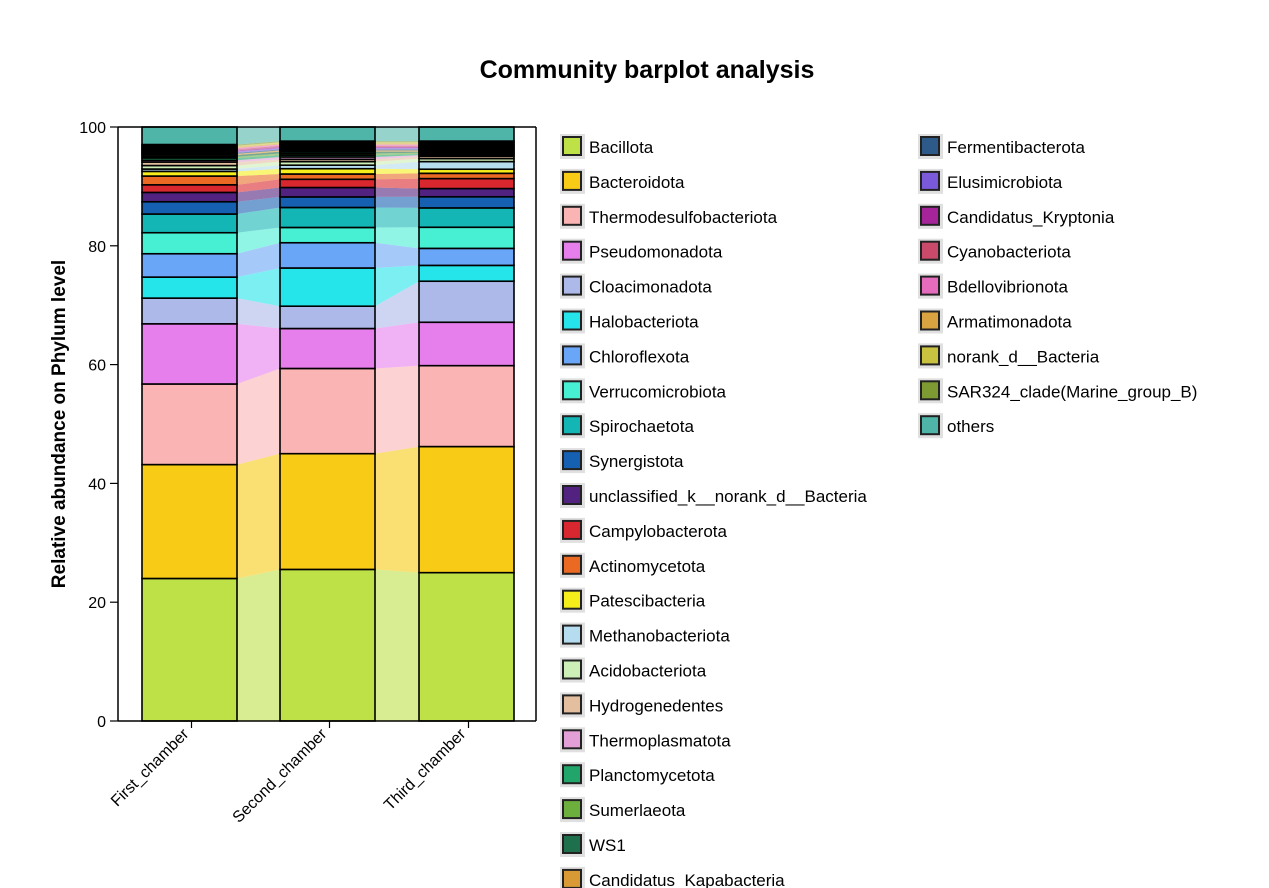  What do you see at coordinates (593, 844) in the screenshot?
I see `legend-item: WS1` at bounding box center [593, 844].